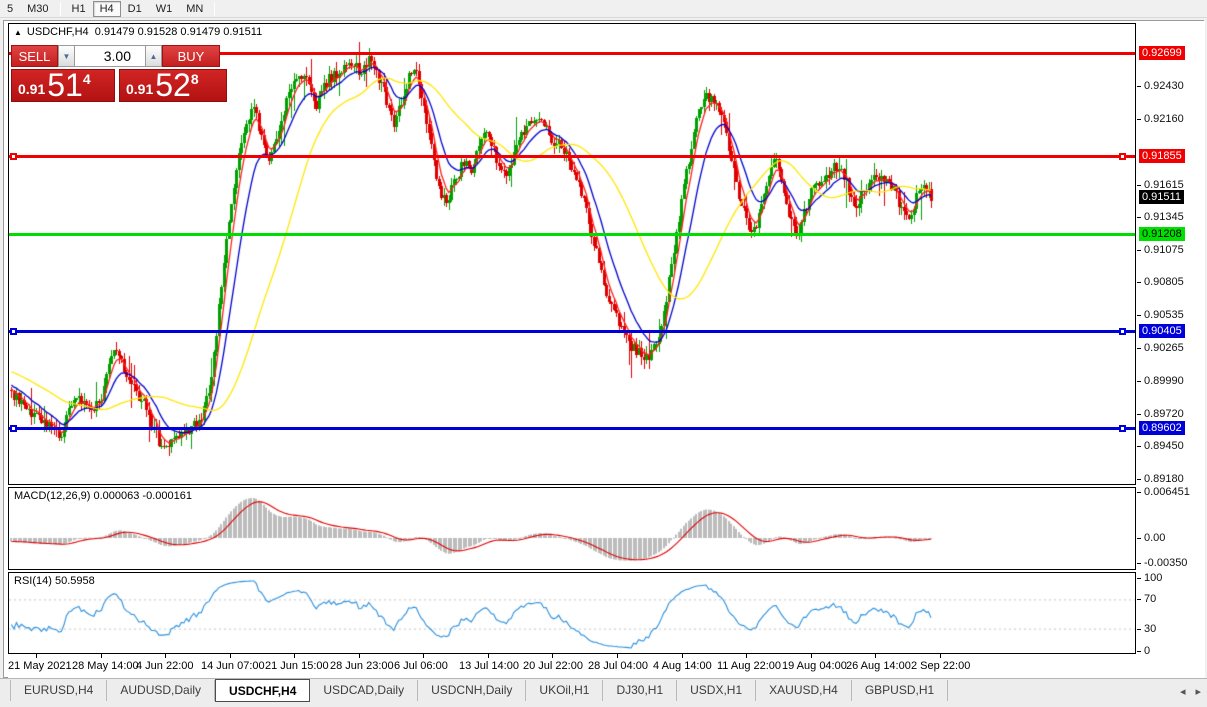  I want to click on macd-axis-label: 0.006451, so click(1167, 492).